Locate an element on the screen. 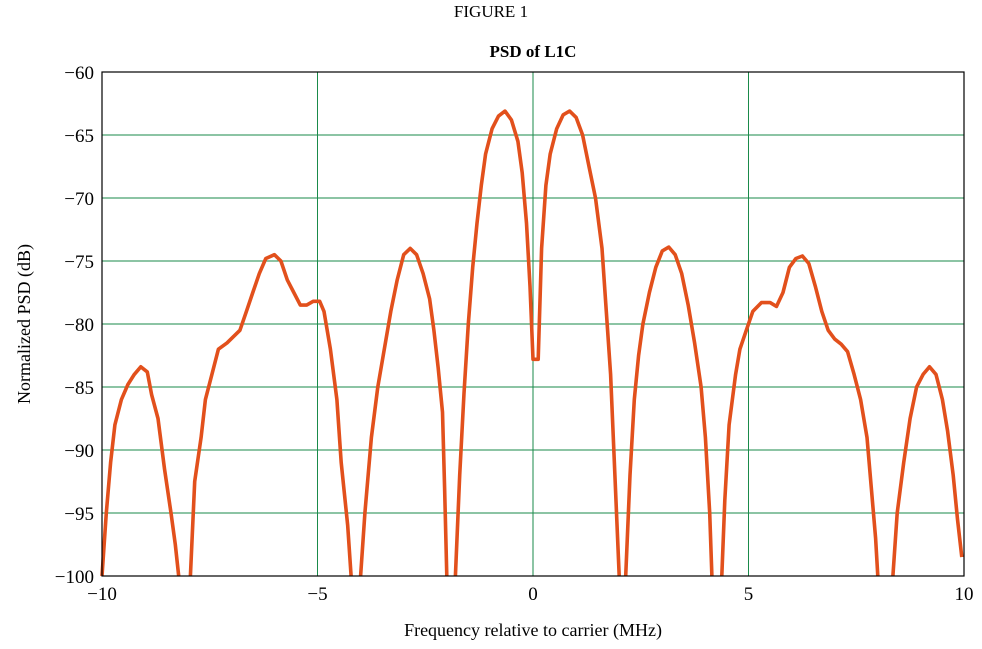 The image size is (982, 649). chart-title: PSD of L1C is located at coordinates (533, 51).